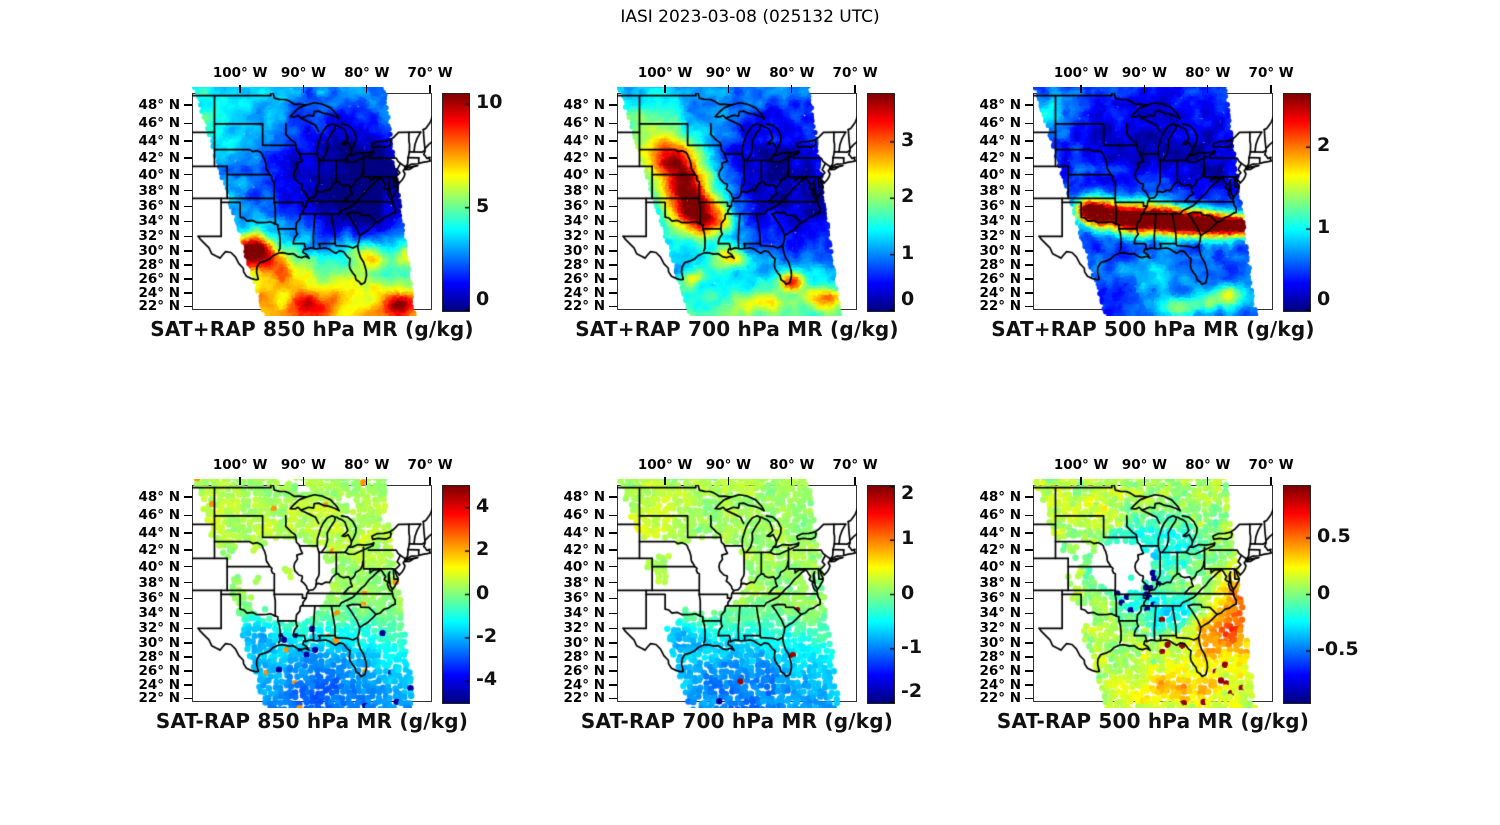 The width and height of the screenshot is (1500, 825). I want to click on colorbar-tick-label: 2, so click(908, 493).